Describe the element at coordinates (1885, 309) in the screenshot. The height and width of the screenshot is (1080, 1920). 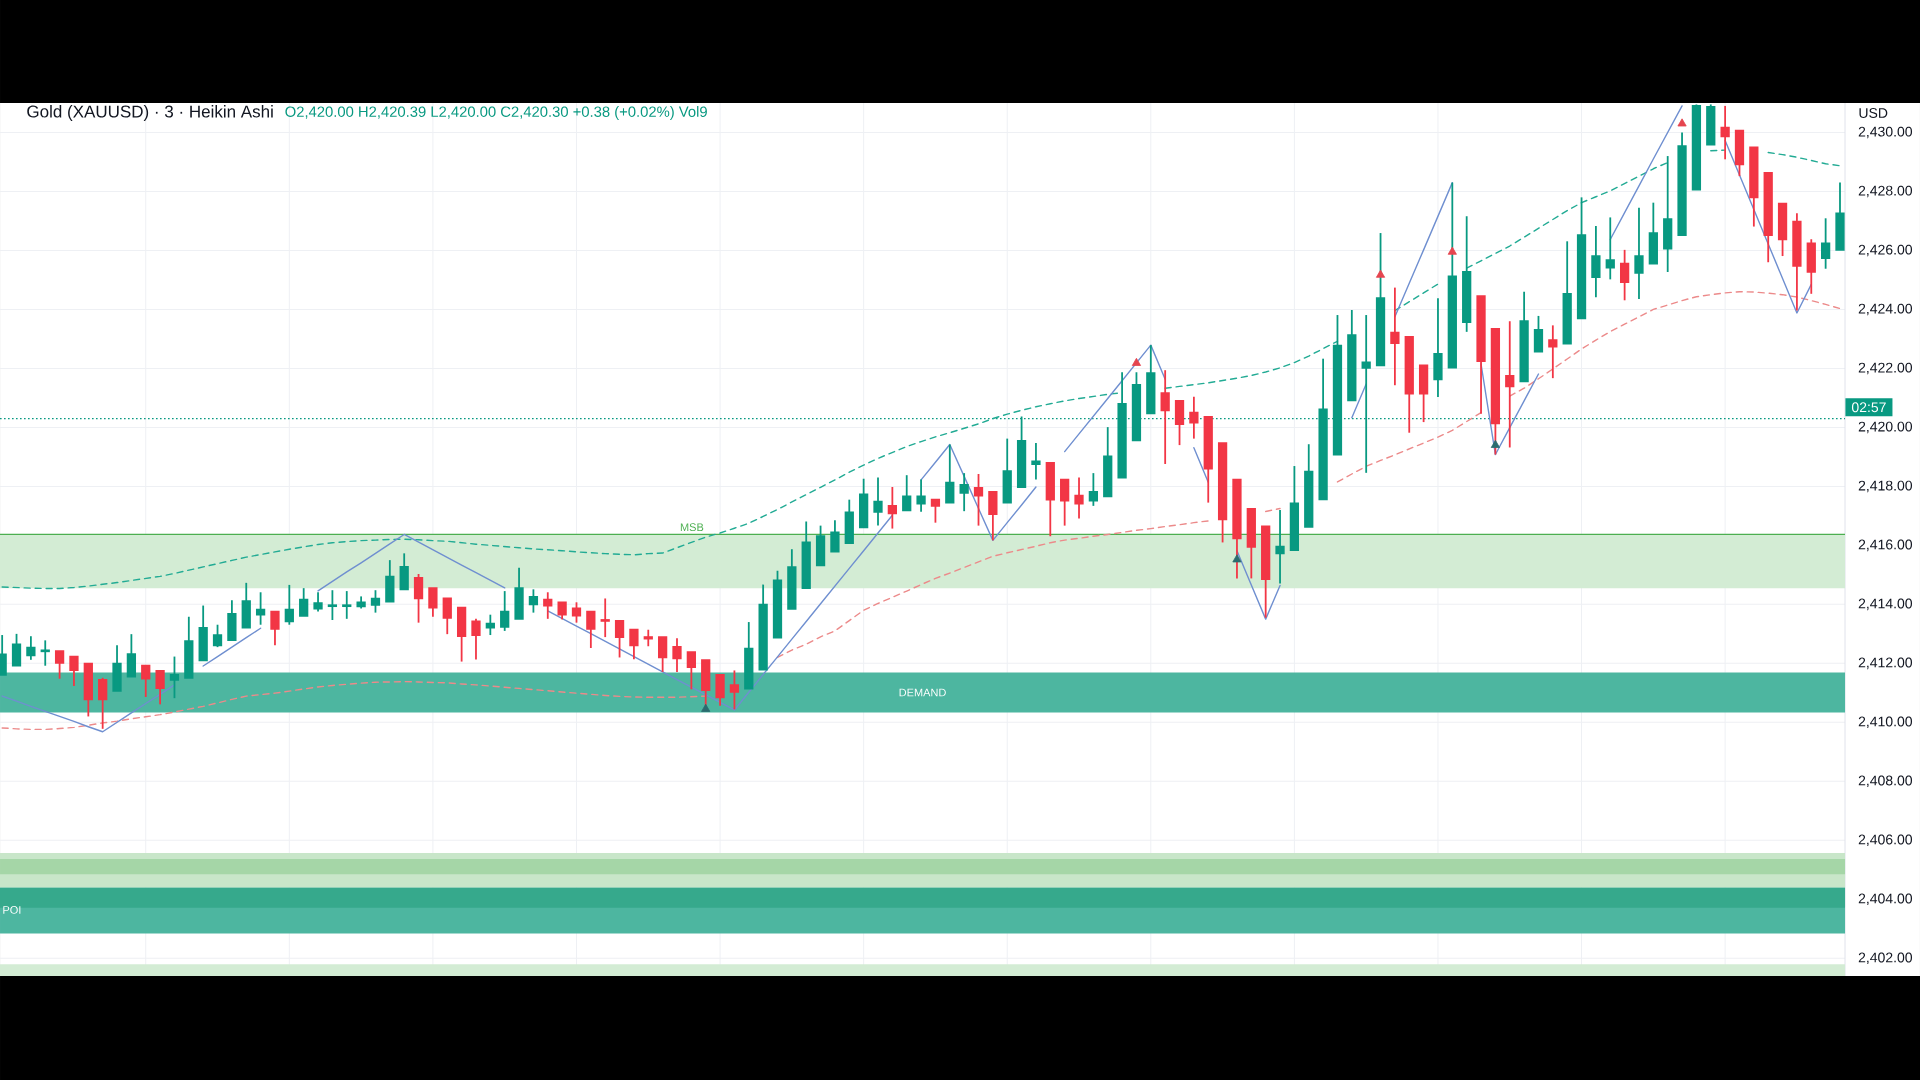
I see `y-tick-label: 2,424.00` at that location.